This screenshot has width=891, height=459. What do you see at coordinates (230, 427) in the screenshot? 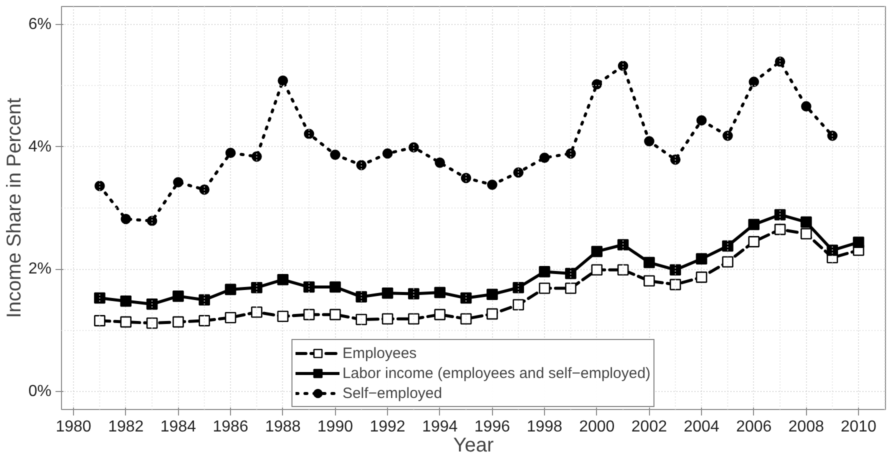
I see `x-tick-label: 1986` at bounding box center [230, 427].